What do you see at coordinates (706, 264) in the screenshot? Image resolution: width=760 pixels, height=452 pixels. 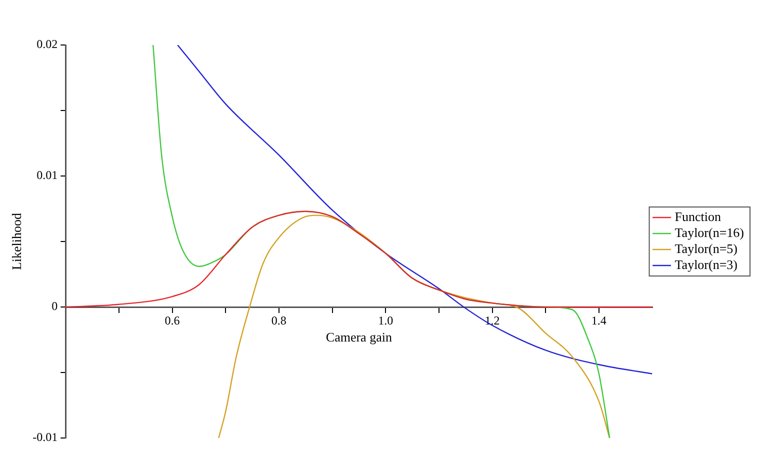 I see `legend-label: Taylor(n=3)` at bounding box center [706, 264].